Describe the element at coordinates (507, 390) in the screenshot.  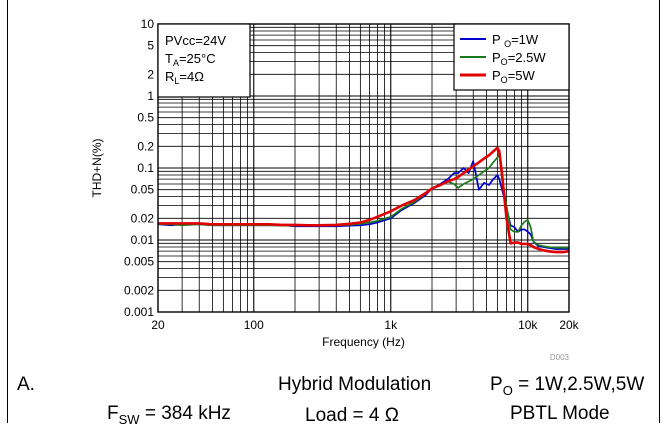
I see `caption-power-sub: O` at that location.